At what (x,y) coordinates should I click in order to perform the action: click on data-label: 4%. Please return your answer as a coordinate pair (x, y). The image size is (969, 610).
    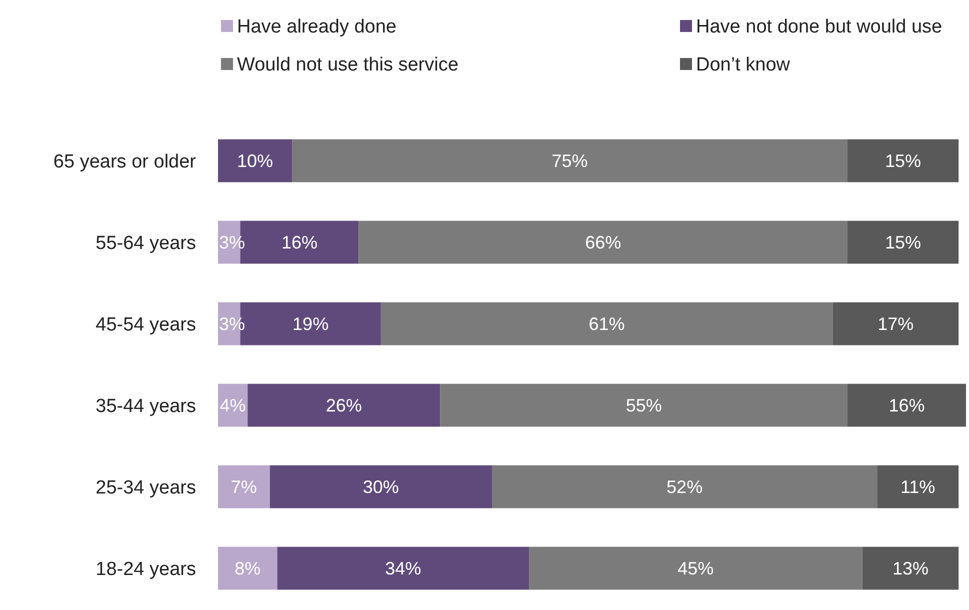
    Looking at the image, I should click on (233, 406).